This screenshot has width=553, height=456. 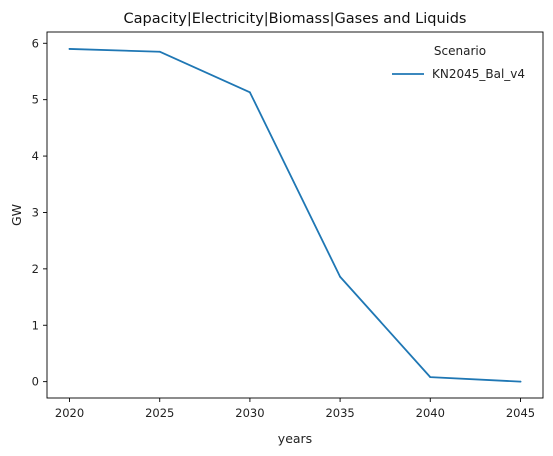 I want to click on x-axis: 2020 2025 2030 2035 2040 2045, so click(x=295, y=409).